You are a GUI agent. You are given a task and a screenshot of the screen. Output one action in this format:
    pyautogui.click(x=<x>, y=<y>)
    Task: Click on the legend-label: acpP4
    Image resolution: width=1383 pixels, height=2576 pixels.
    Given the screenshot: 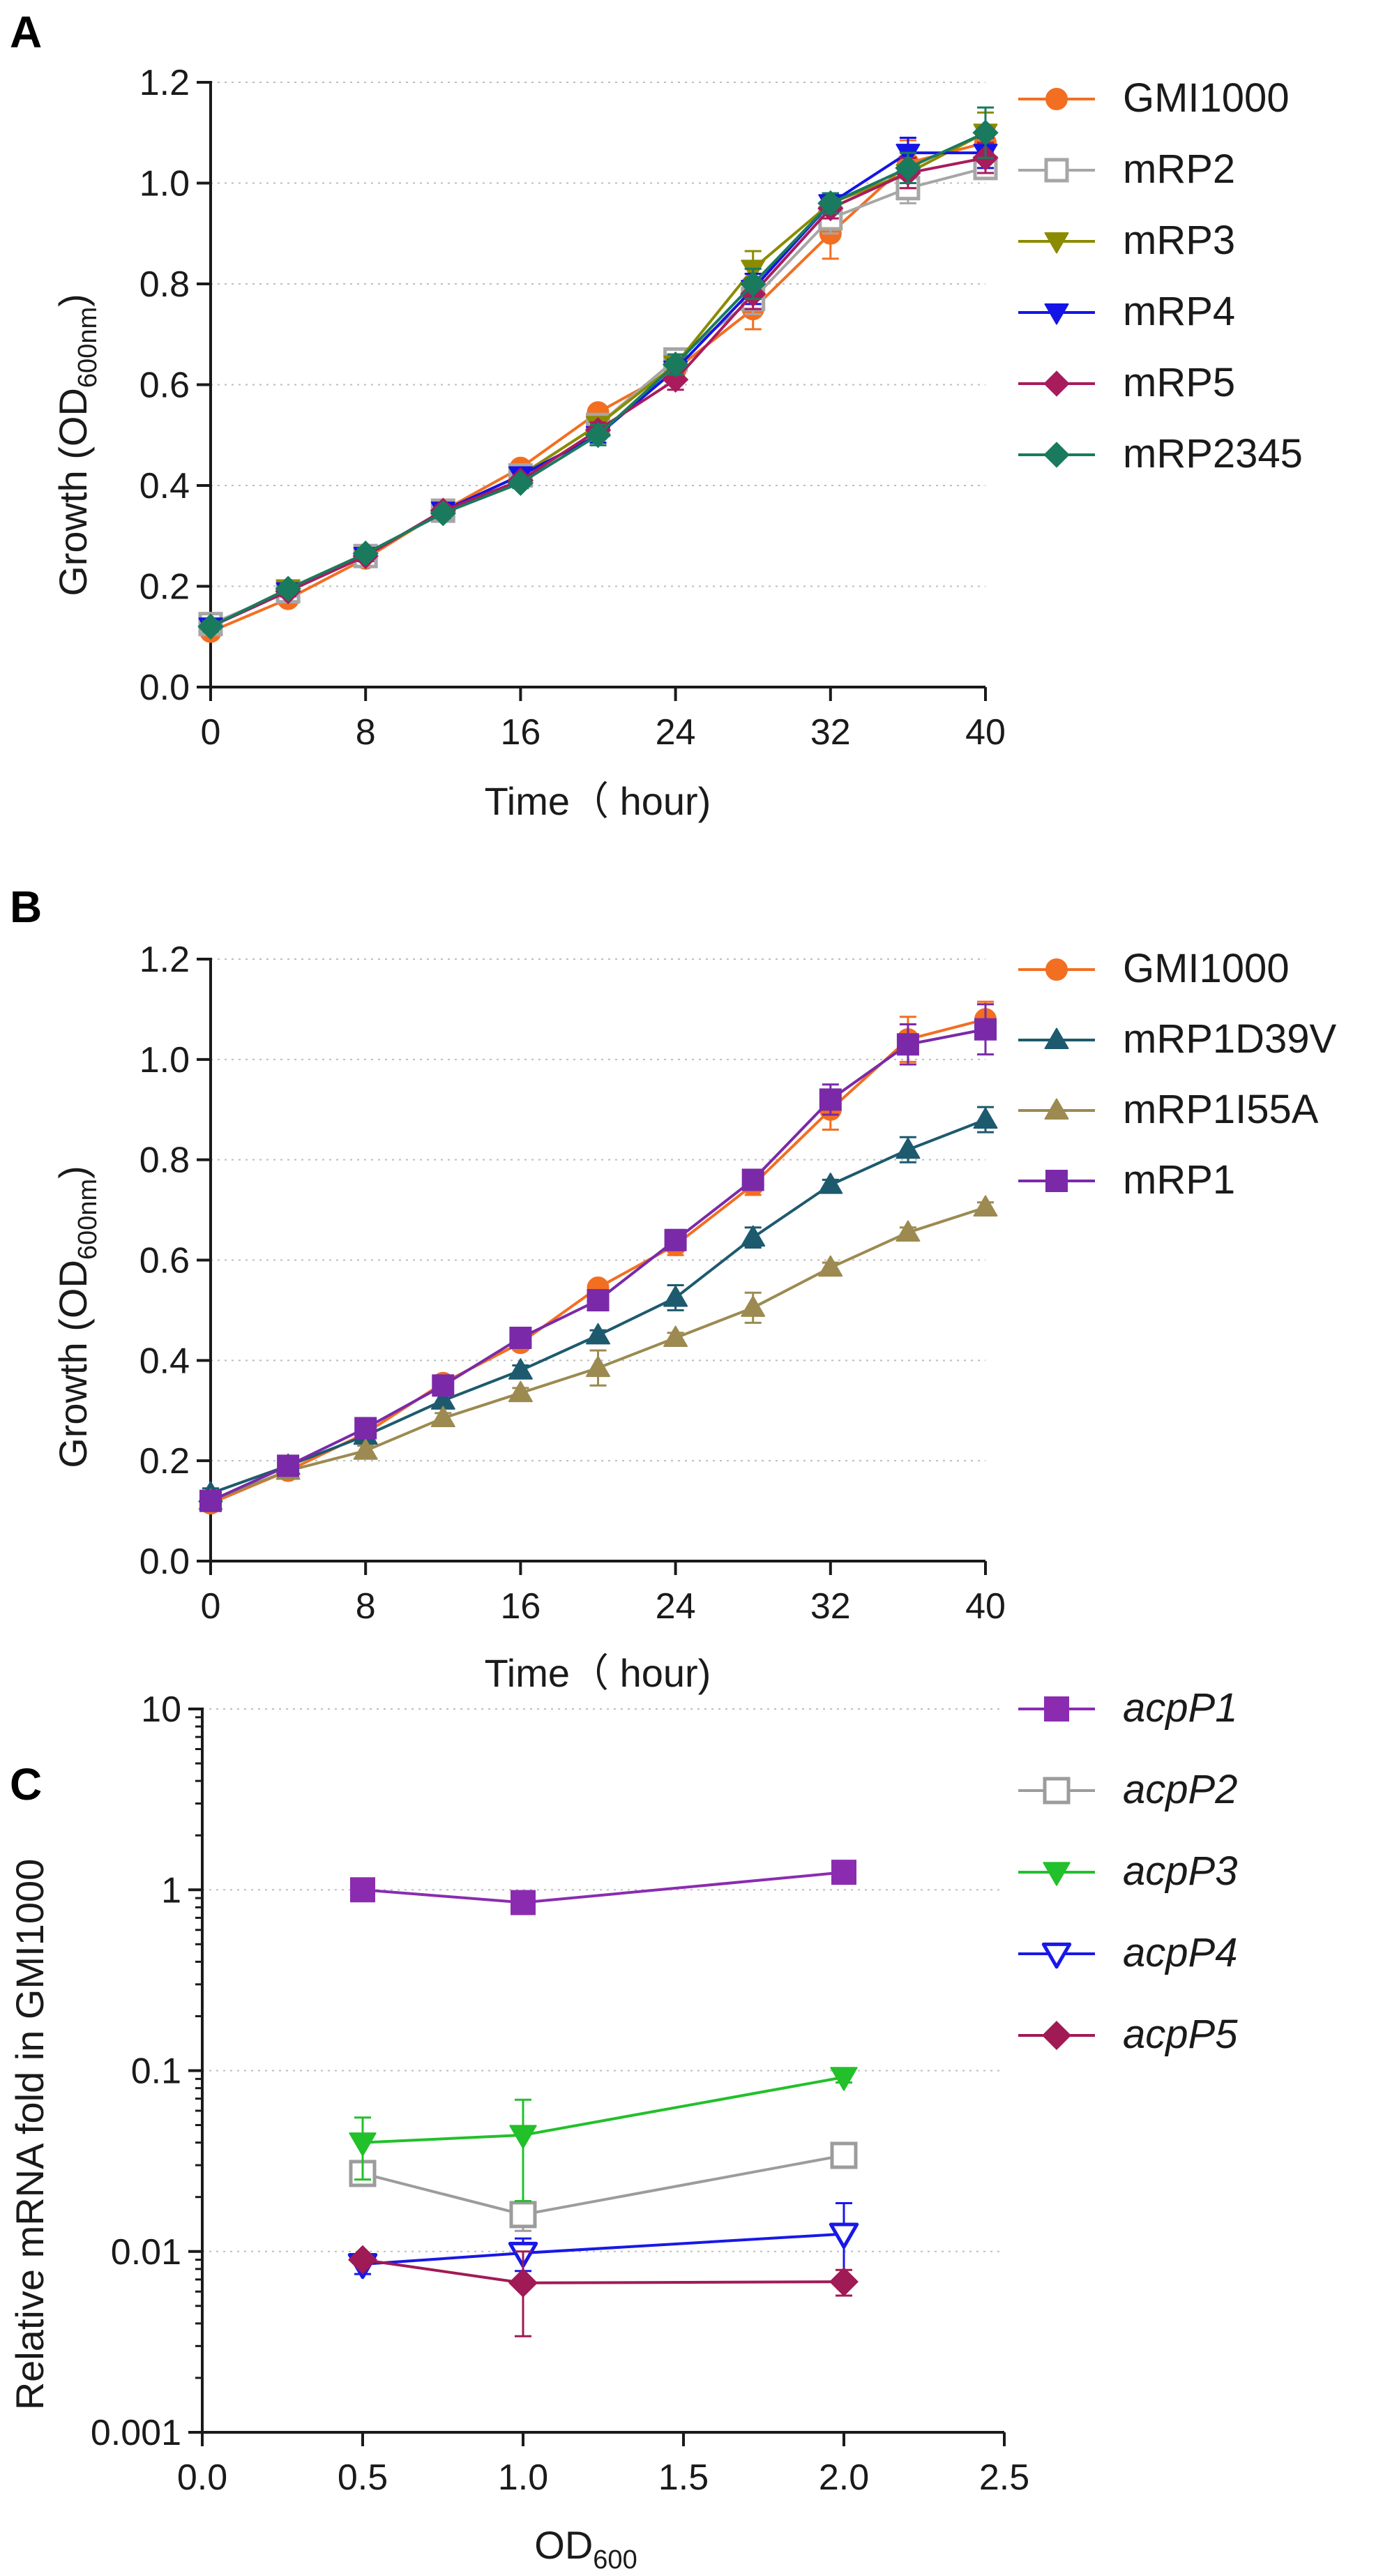 What is the action you would take?
    pyautogui.click(x=1180, y=1952)
    